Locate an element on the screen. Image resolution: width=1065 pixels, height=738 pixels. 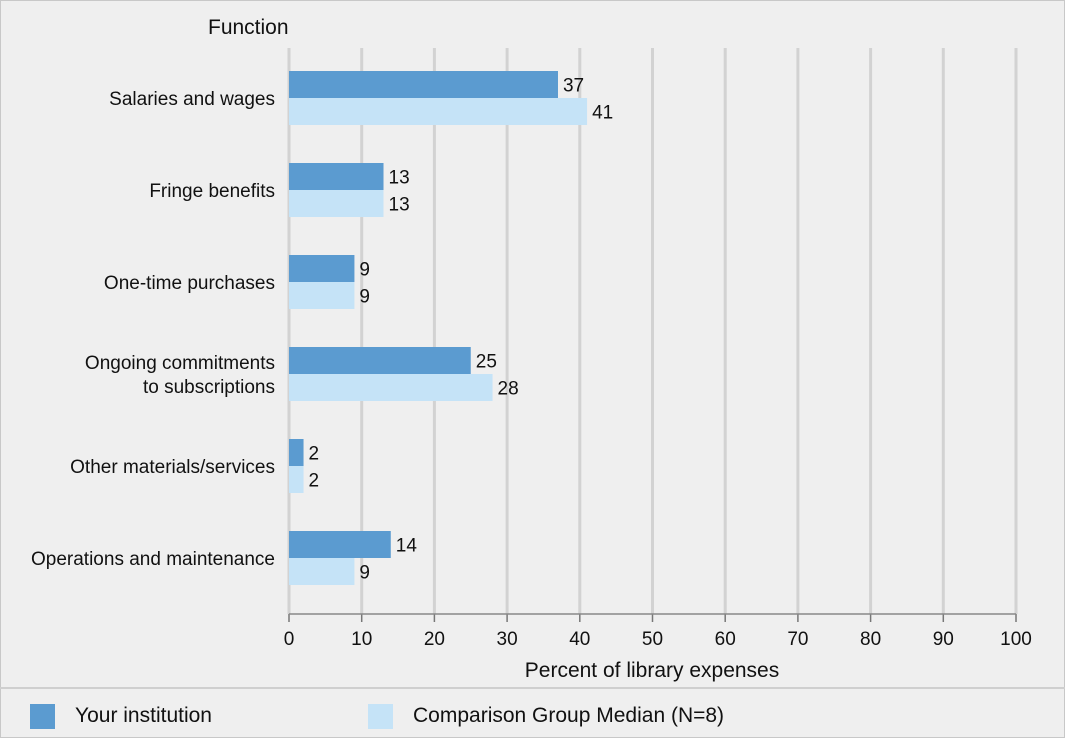
category-label: Operations and maintenance is located at coordinates (153, 559).